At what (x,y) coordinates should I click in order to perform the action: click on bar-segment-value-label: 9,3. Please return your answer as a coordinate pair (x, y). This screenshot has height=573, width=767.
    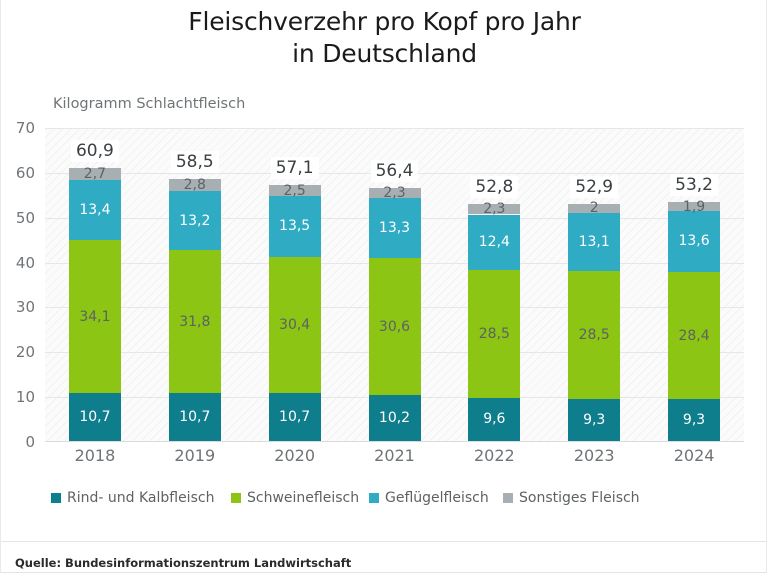
    Looking at the image, I should click on (594, 420).